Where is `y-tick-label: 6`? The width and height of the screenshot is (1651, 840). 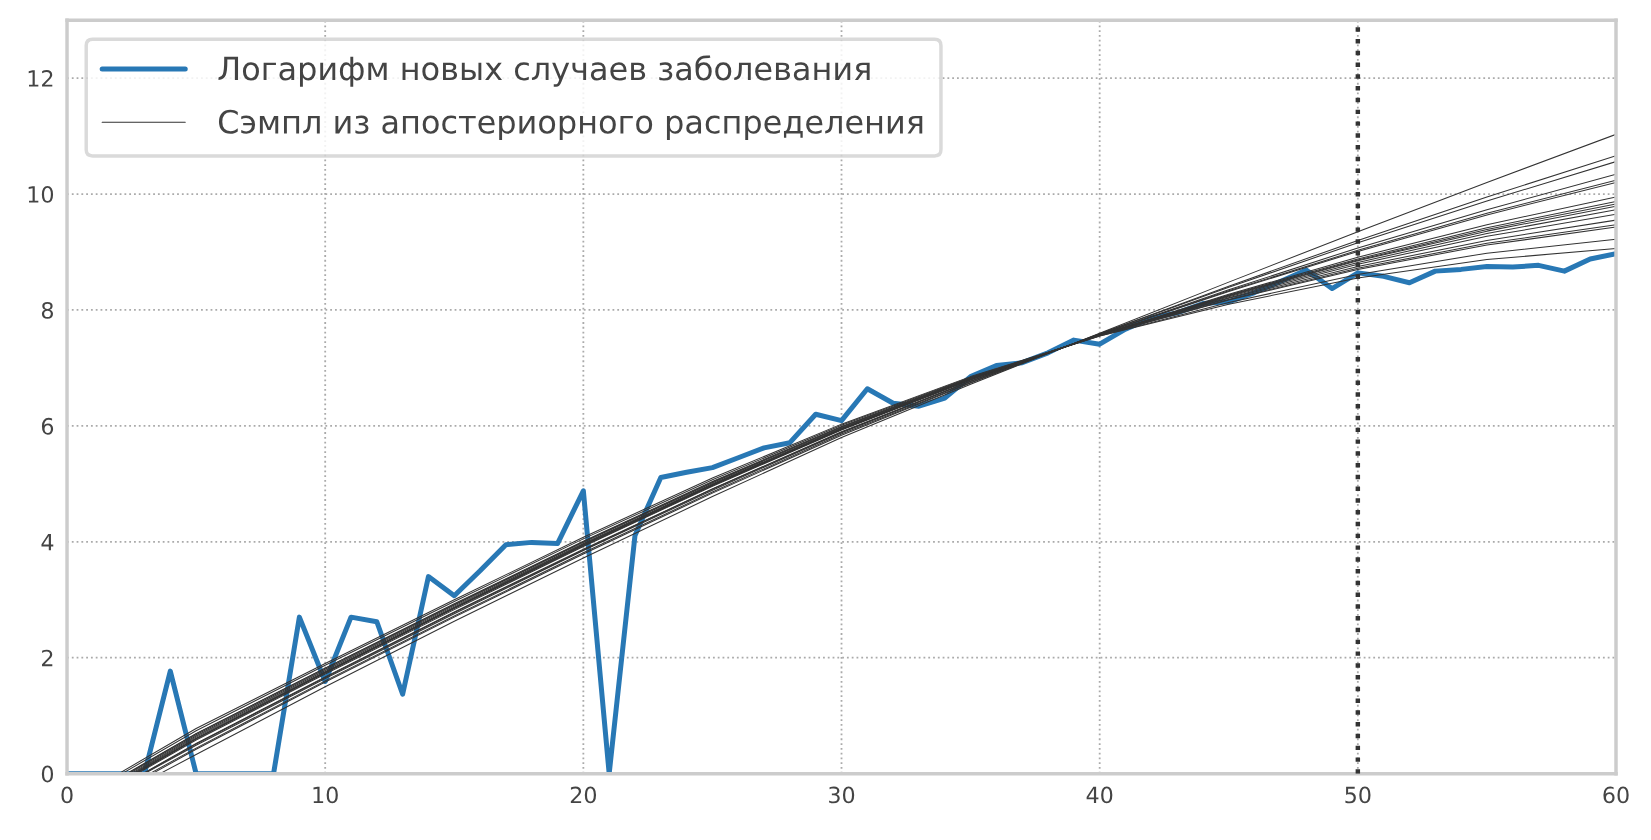 y-tick-label: 6 is located at coordinates (47, 426).